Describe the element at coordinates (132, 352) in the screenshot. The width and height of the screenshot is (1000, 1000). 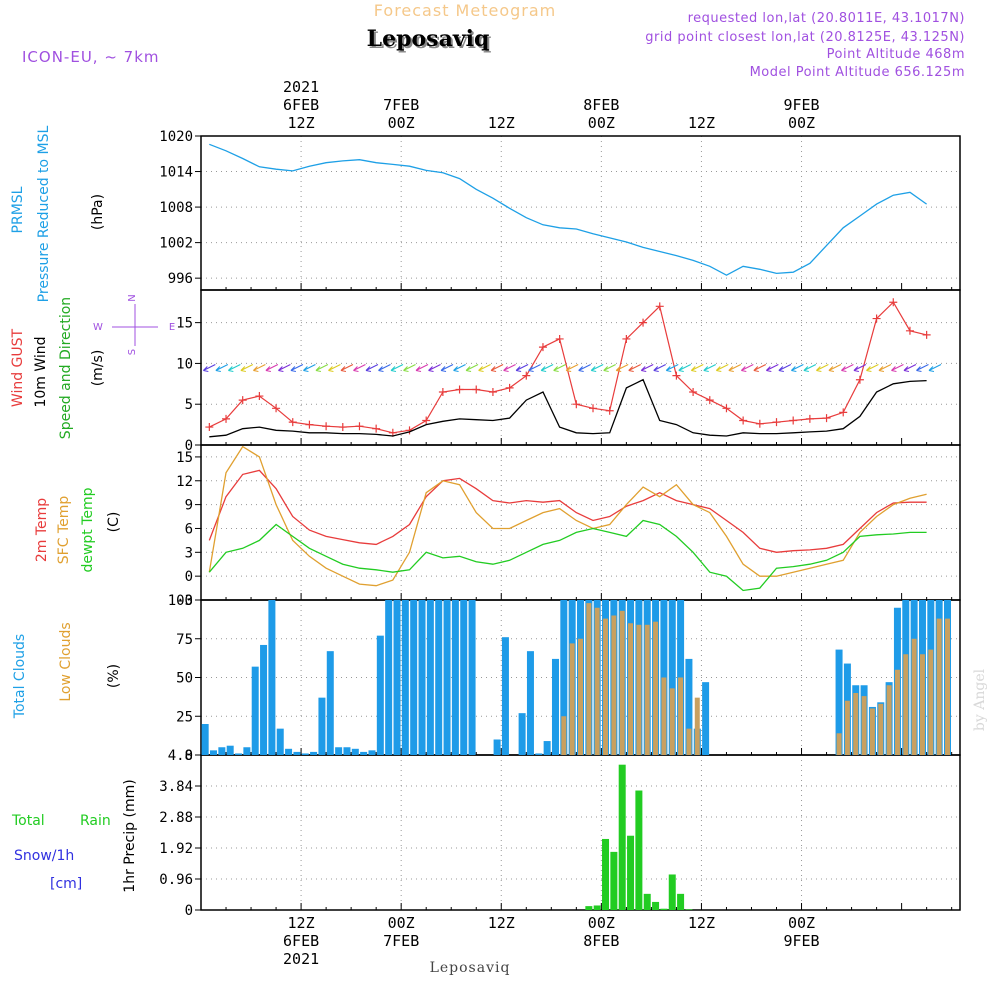
I see `svg-text: S` at that location.